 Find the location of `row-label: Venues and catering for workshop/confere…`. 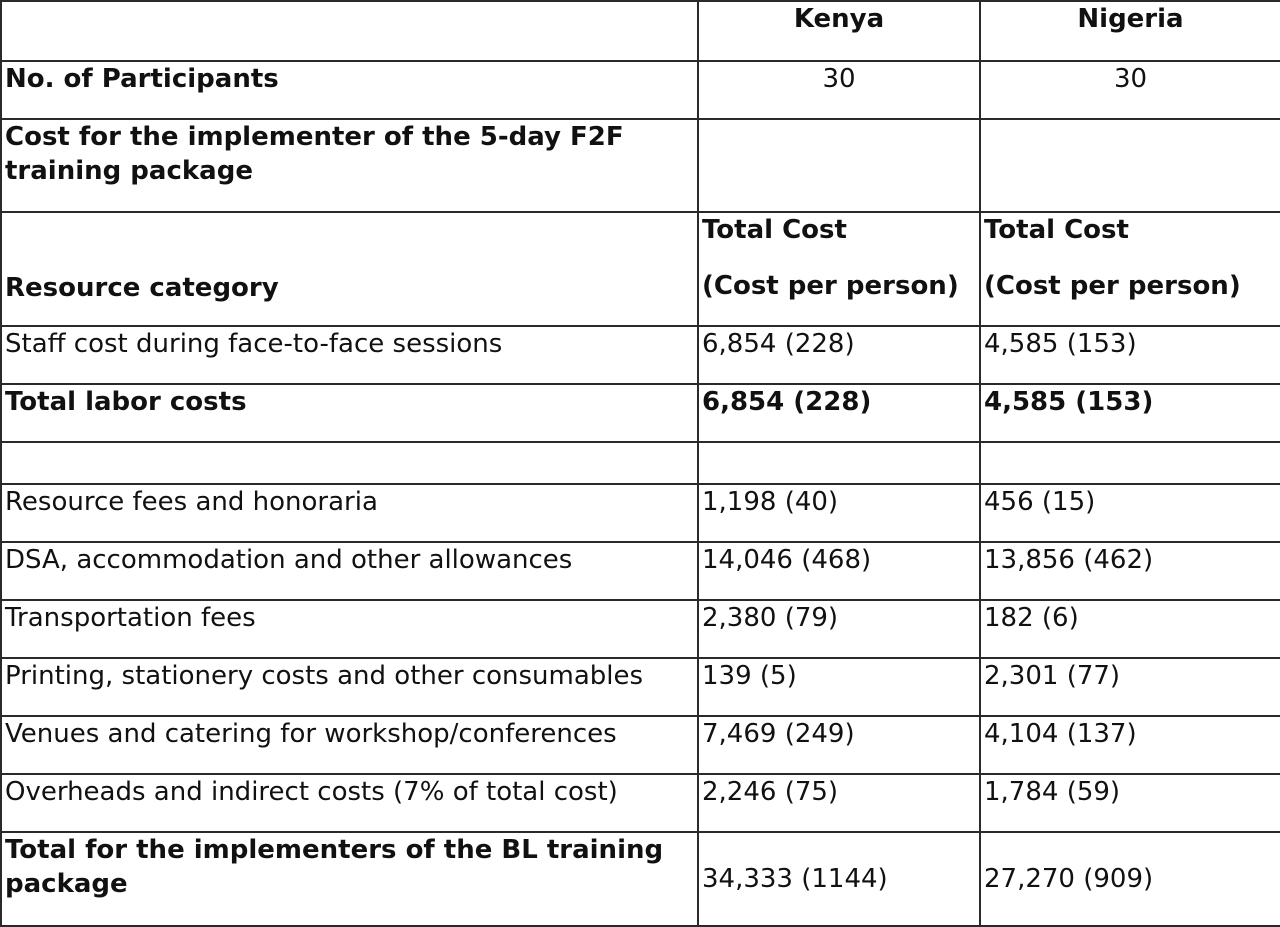

row-label: Venues and catering for workshop/confere… is located at coordinates (349, 745).